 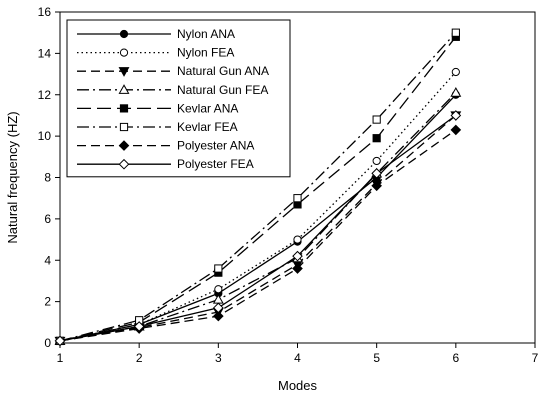 What do you see at coordinates (157, 127) in the screenshot?
I see `legend-entry: Kevlar FEA` at bounding box center [157, 127].